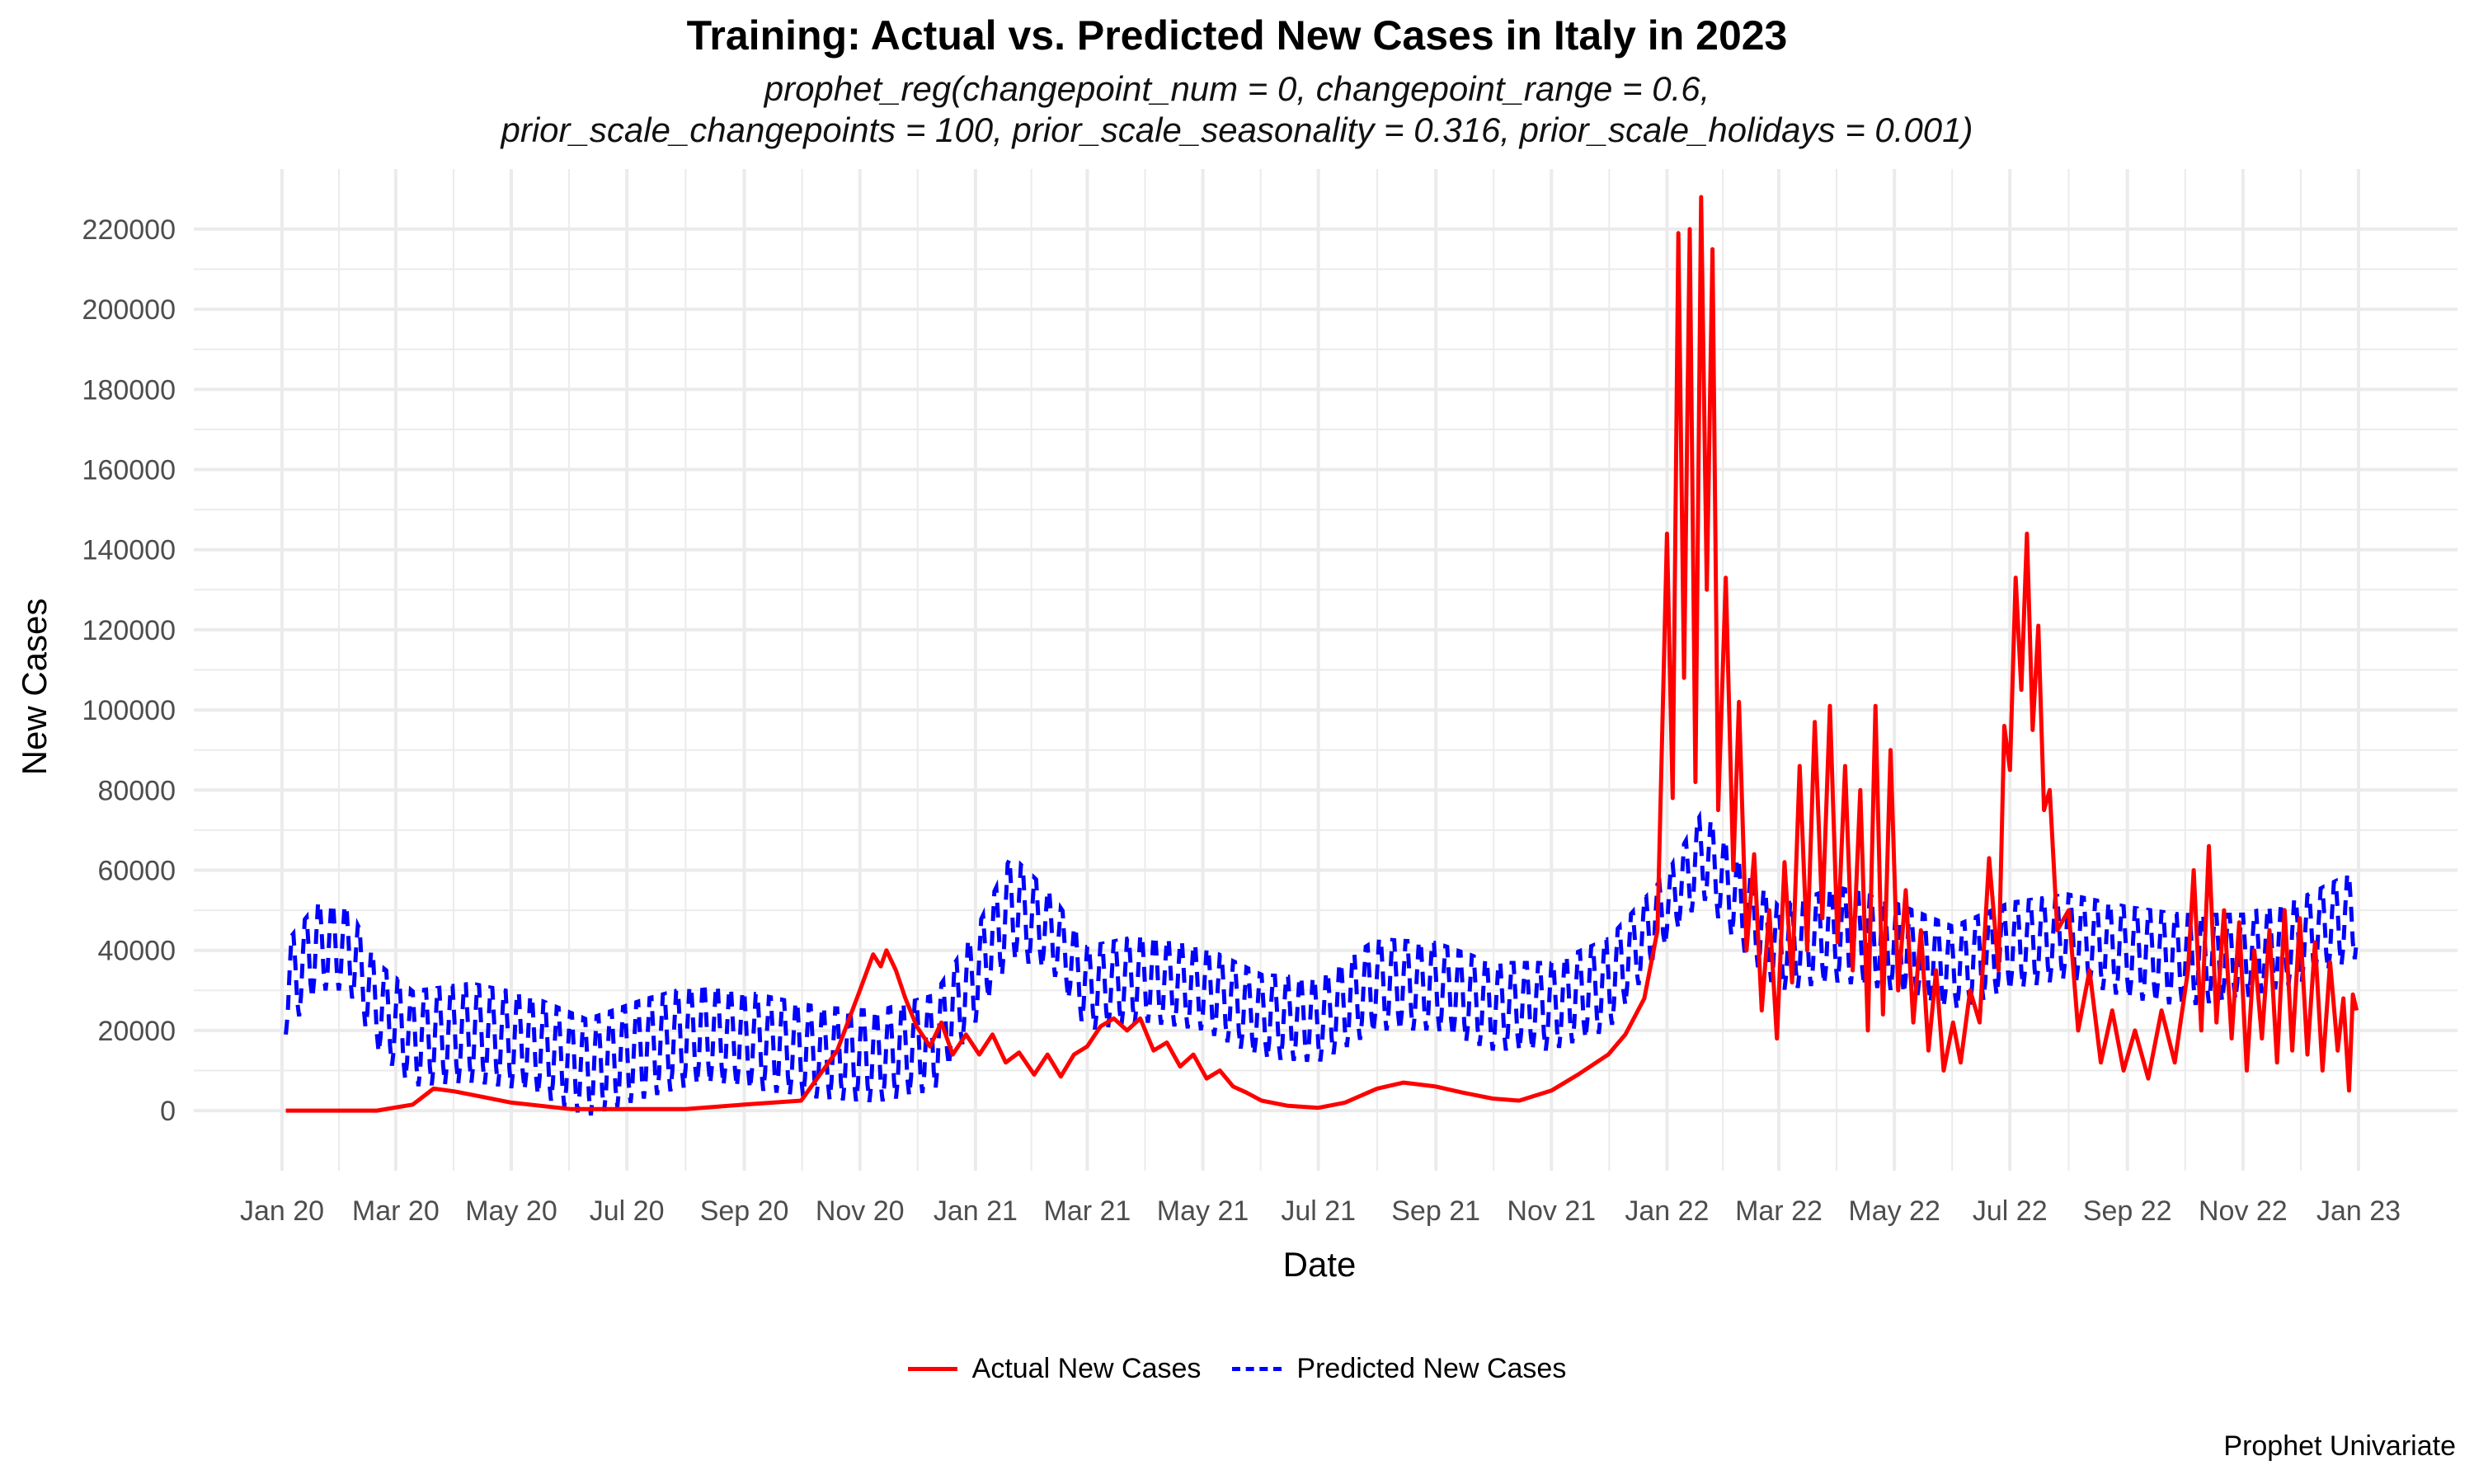 The height and width of the screenshot is (1484, 2474). Describe the element at coordinates (34, 687) in the screenshot. I see `y-axis-title: New Cases` at that location.